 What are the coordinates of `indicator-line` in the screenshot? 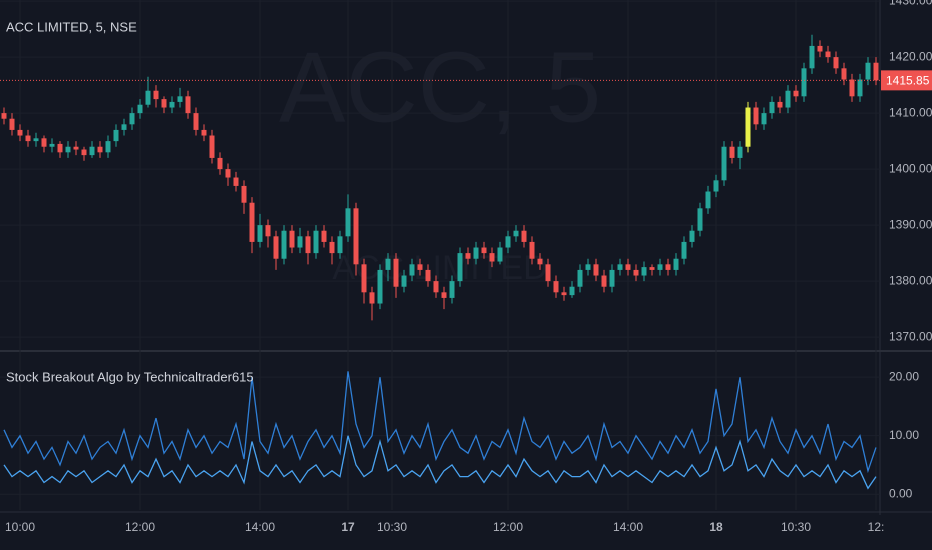 It's located at (440, 462).